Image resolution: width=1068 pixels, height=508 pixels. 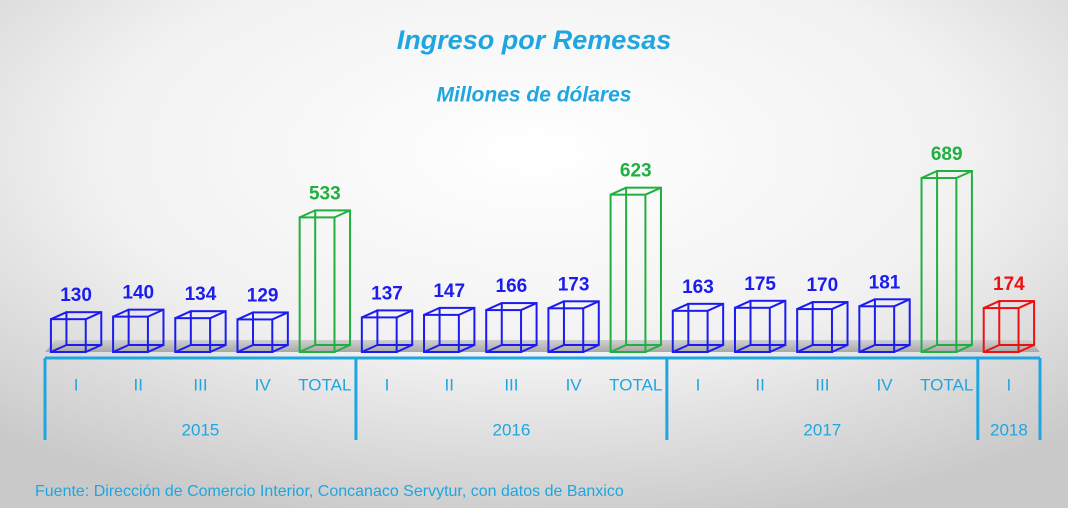 I want to click on value-label: 174, so click(x=1009, y=284).